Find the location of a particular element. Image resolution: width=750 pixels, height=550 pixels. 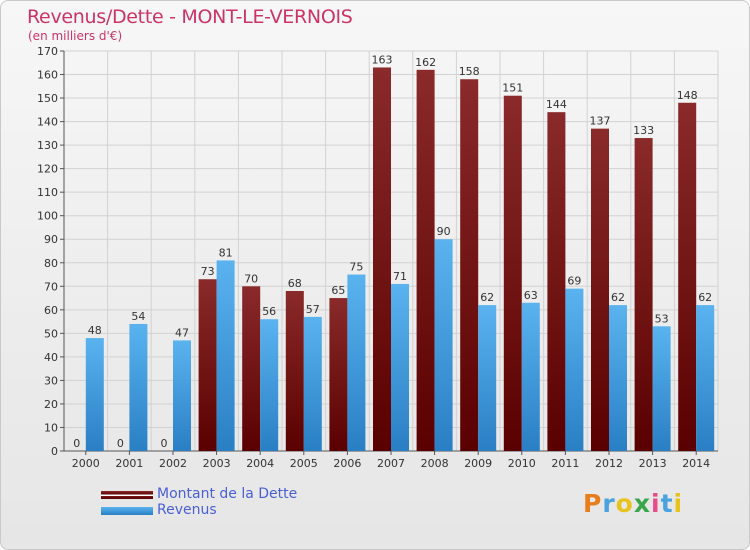

bar-revenus-2003 is located at coordinates (225, 355).